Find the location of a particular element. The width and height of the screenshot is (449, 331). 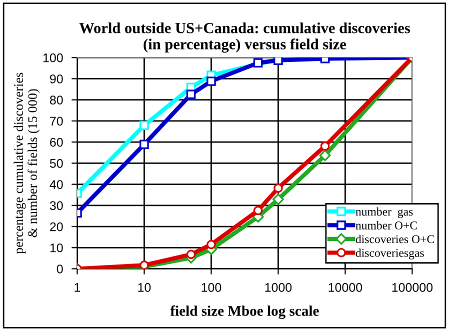

y-tick-label: 30 is located at coordinates (56, 205).